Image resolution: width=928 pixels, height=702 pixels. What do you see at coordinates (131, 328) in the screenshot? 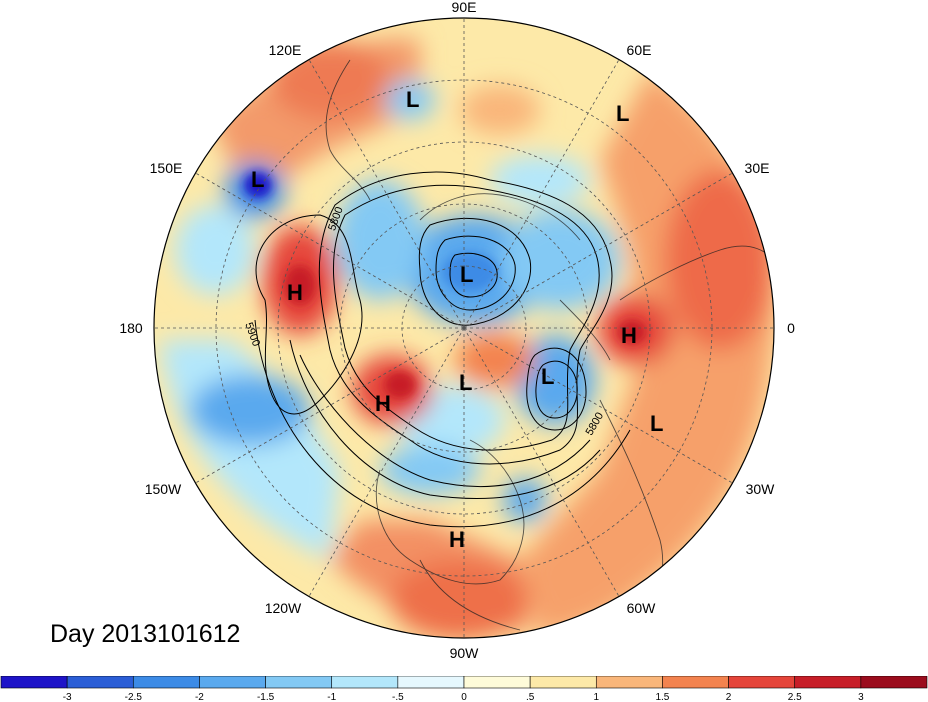
I see `lon-label-180: 180` at bounding box center [131, 328].